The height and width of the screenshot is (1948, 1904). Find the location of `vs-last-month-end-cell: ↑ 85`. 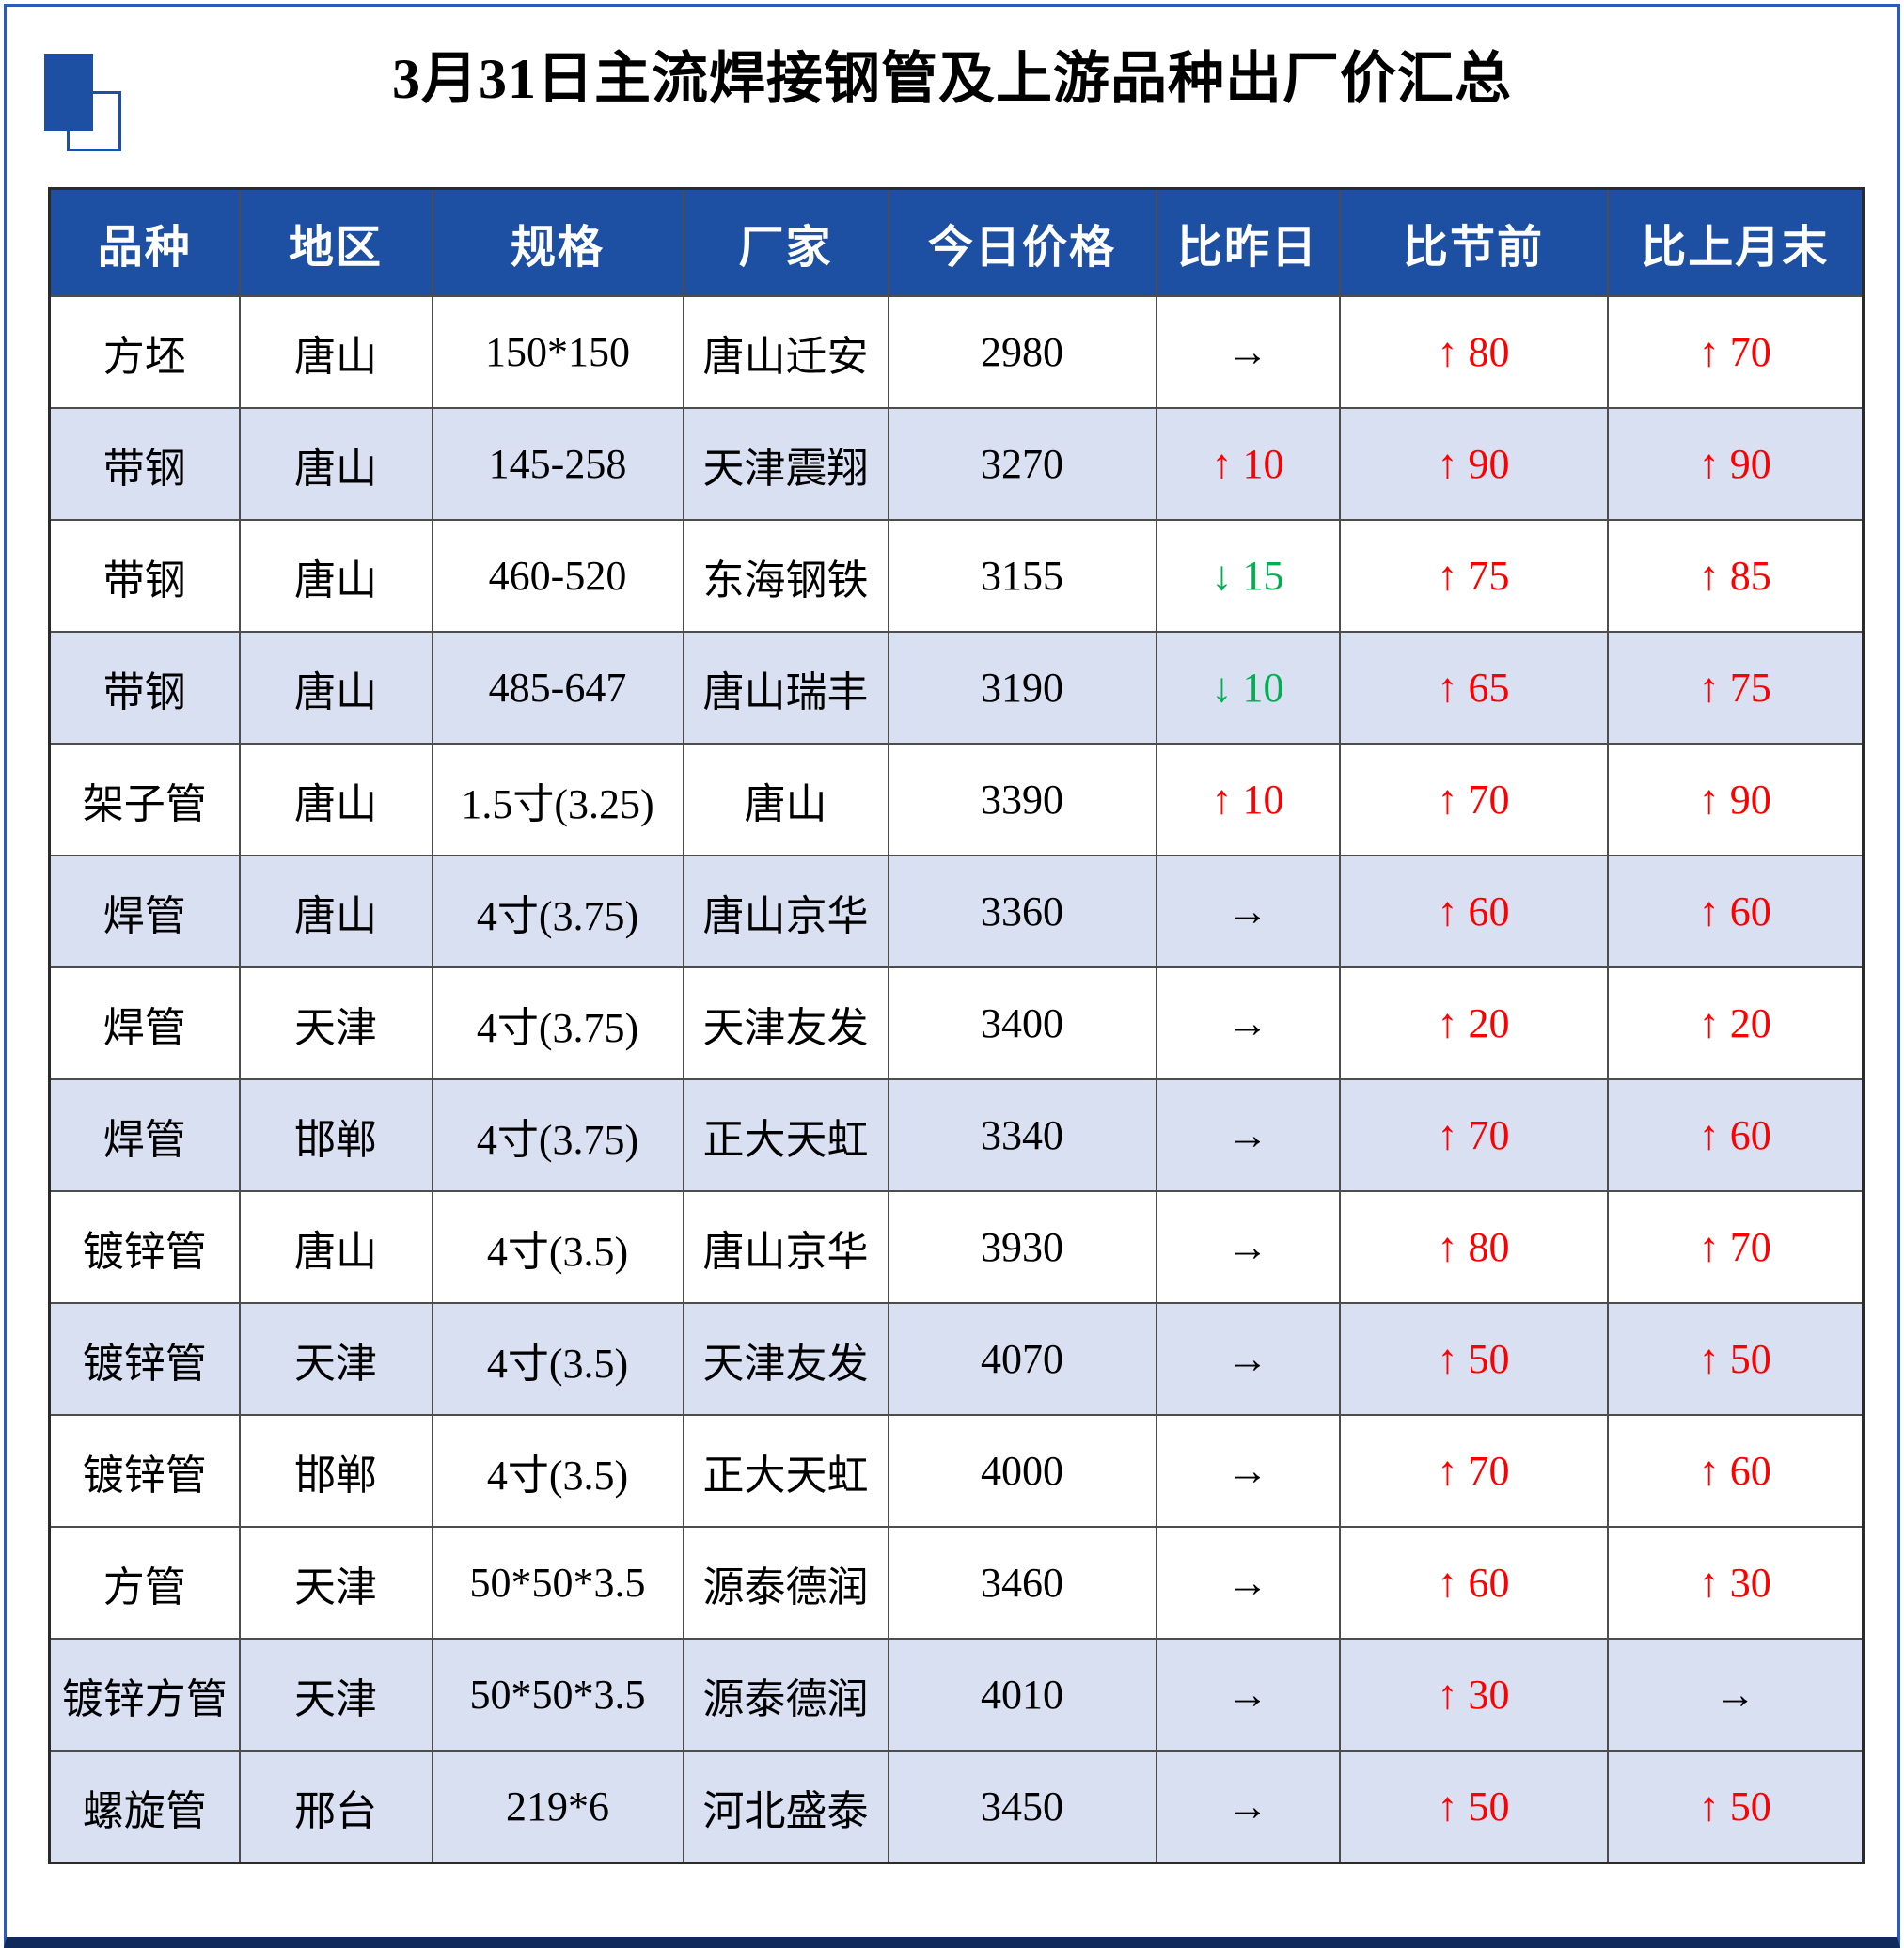

vs-last-month-end-cell: ↑ 85 is located at coordinates (1735, 576).